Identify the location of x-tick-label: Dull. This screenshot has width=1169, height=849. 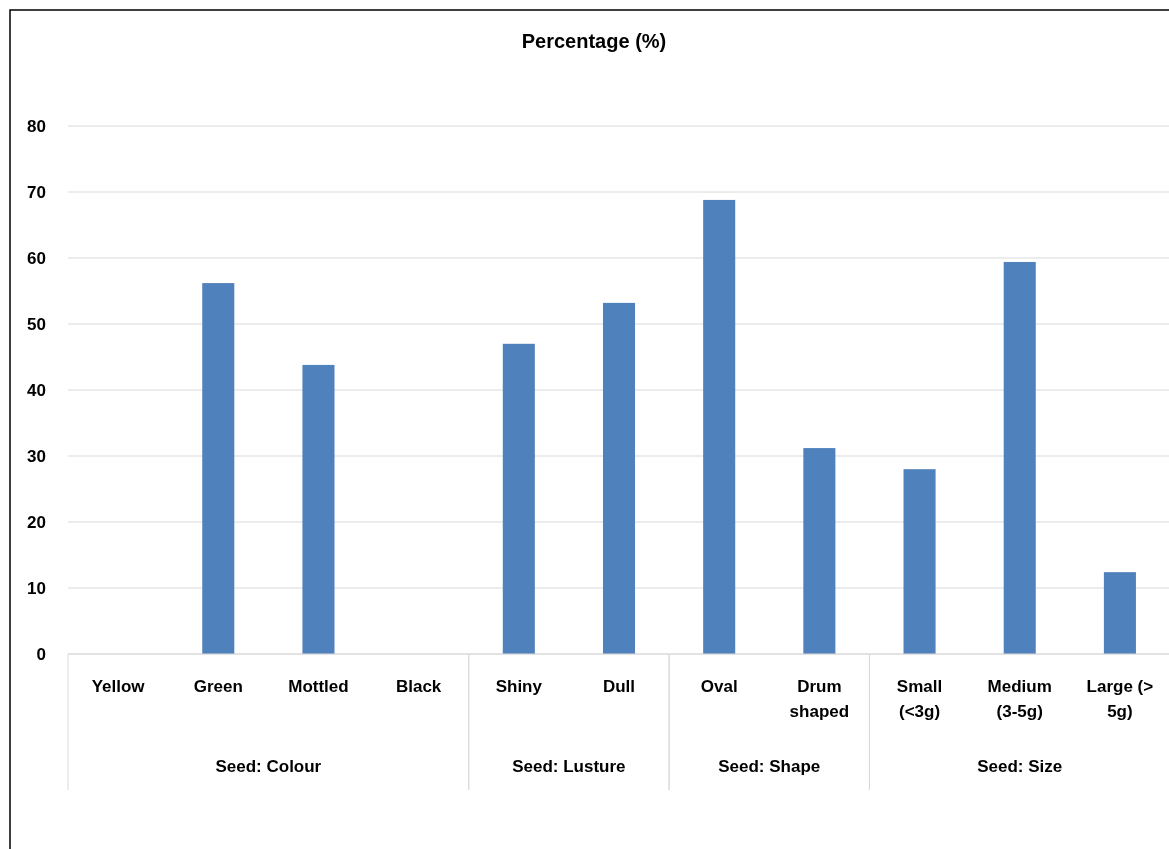
(619, 686).